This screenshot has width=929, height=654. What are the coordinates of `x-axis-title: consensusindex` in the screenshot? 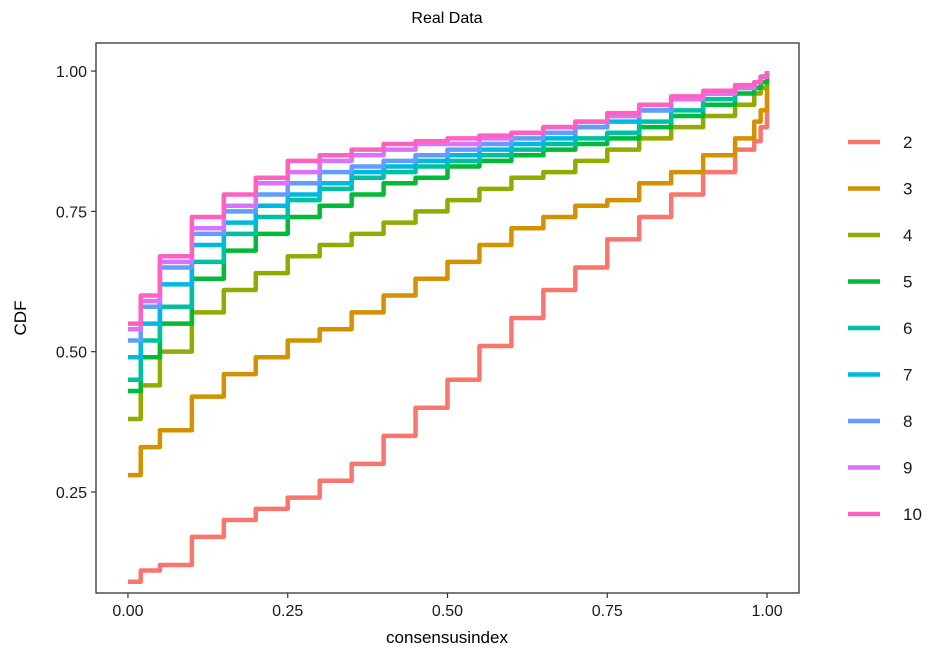 It's located at (447, 637).